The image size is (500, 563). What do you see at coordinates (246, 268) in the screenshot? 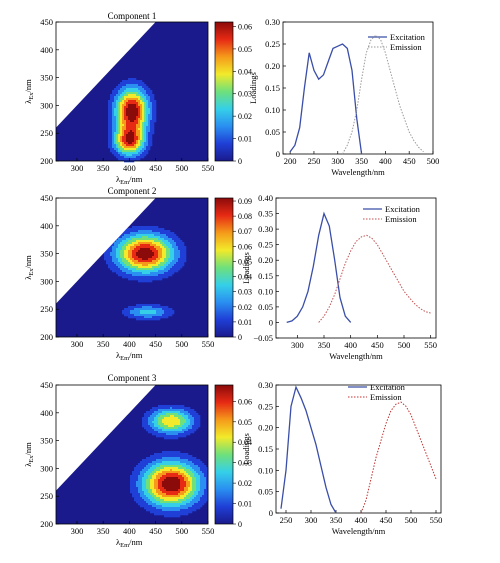
I see `y-axis-label: Loadings` at bounding box center [246, 268].